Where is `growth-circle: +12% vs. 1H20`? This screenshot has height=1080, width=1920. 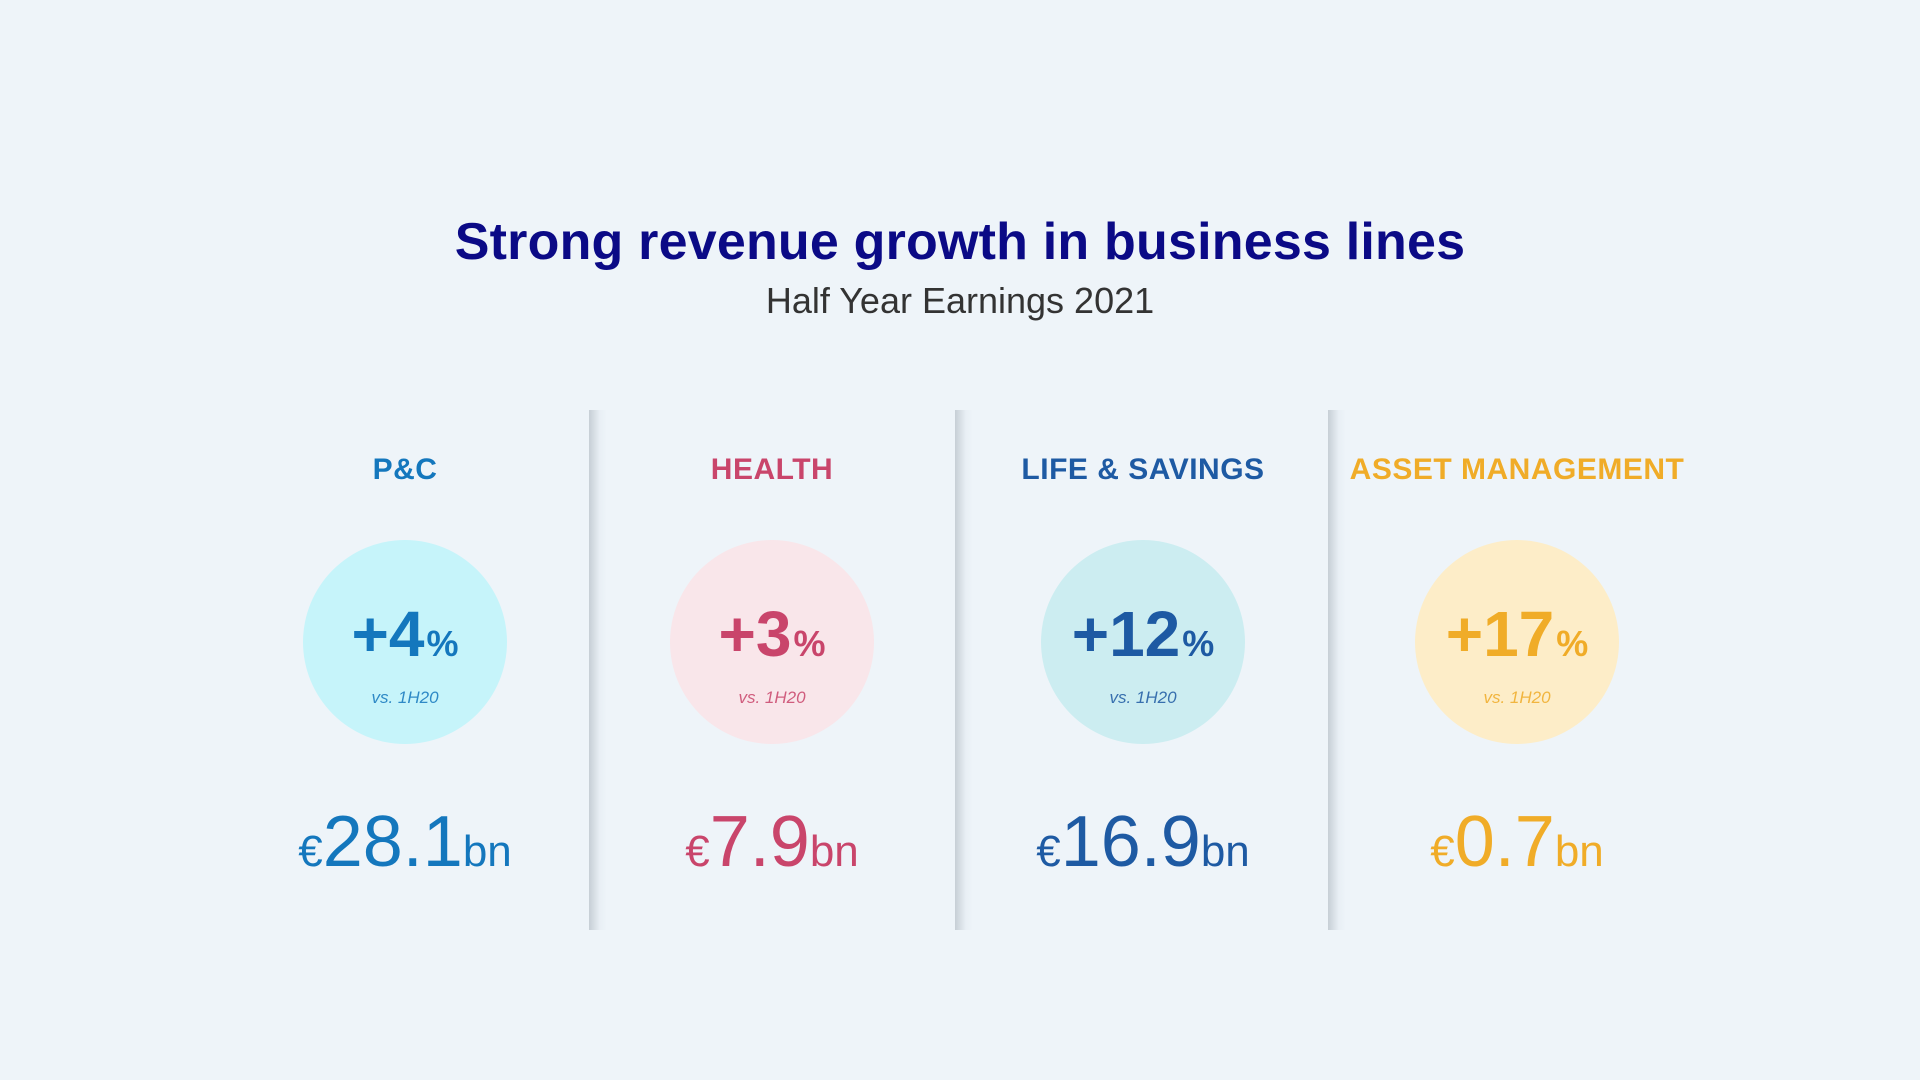
growth-circle: +12% vs. 1H20 is located at coordinates (1143, 642).